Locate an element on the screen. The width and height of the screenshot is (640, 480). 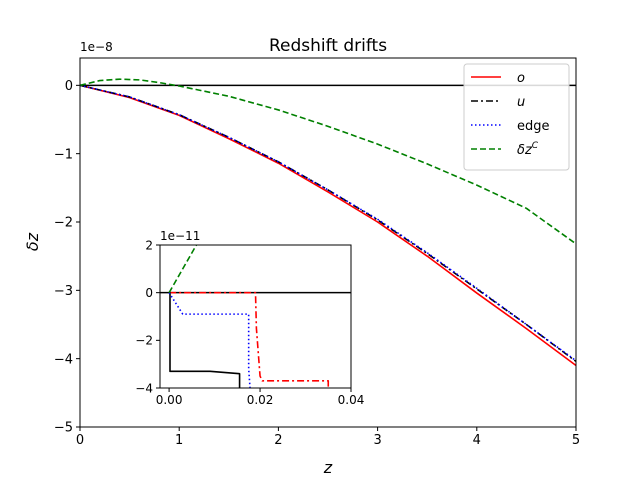
inset-series-edge-line is located at coordinates (209, 340).